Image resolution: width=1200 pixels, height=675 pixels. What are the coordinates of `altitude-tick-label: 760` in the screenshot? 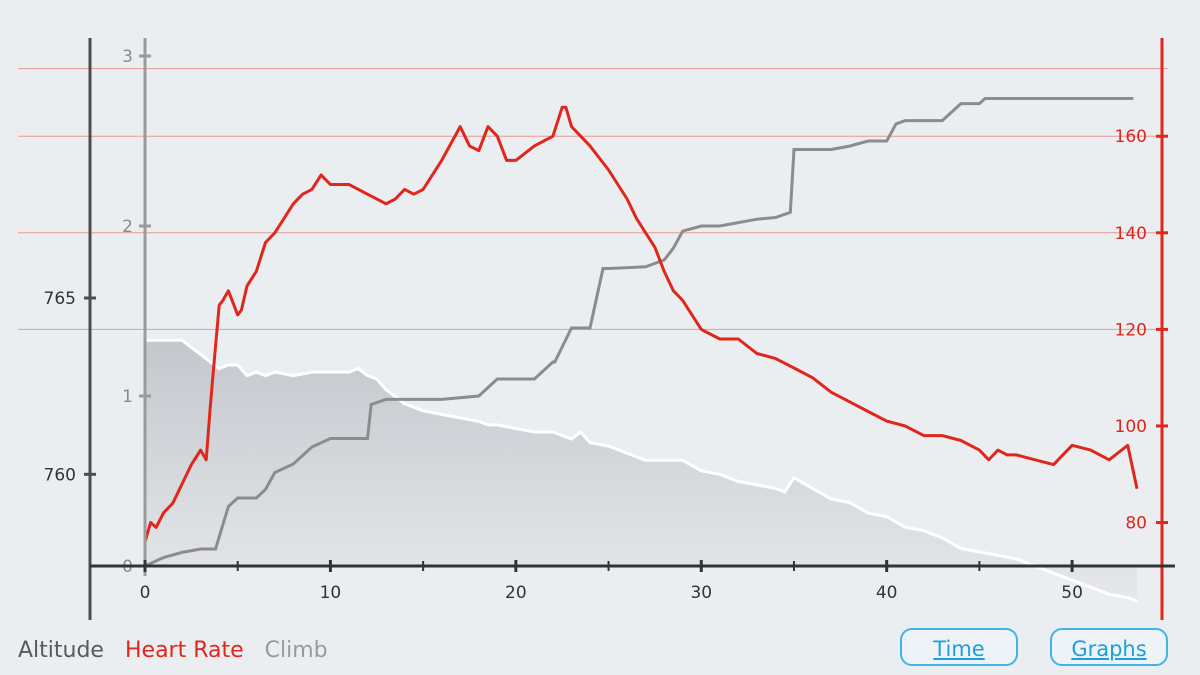 It's located at (60, 475).